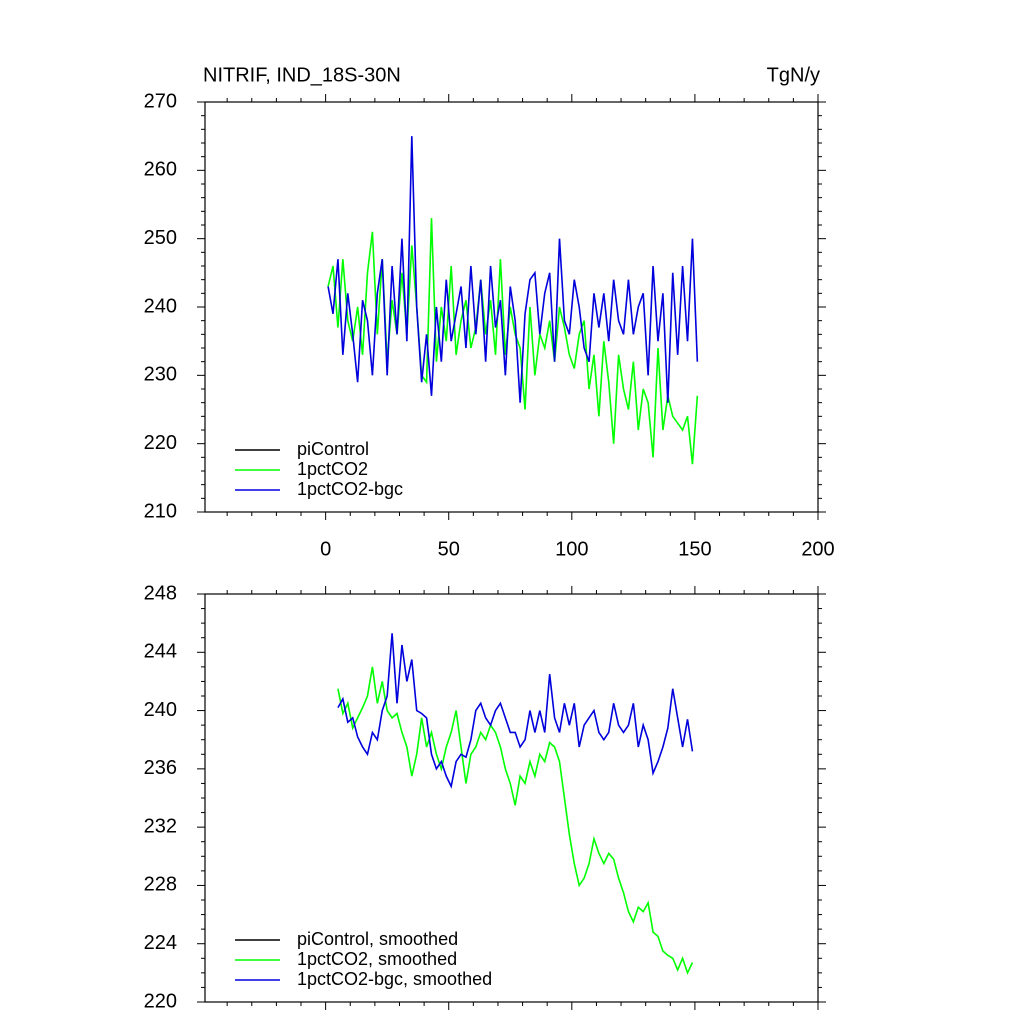 The height and width of the screenshot is (1024, 1024). Describe the element at coordinates (350, 489) in the screenshot. I see `legend-label: 1pctCO2-bgc` at that location.